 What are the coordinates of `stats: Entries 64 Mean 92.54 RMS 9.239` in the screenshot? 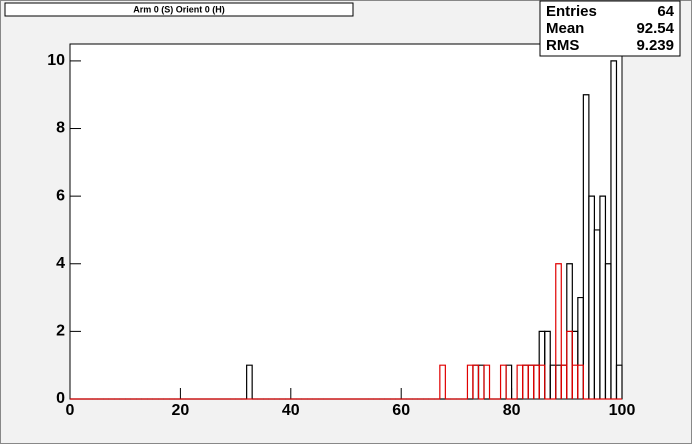 It's located at (610, 28).